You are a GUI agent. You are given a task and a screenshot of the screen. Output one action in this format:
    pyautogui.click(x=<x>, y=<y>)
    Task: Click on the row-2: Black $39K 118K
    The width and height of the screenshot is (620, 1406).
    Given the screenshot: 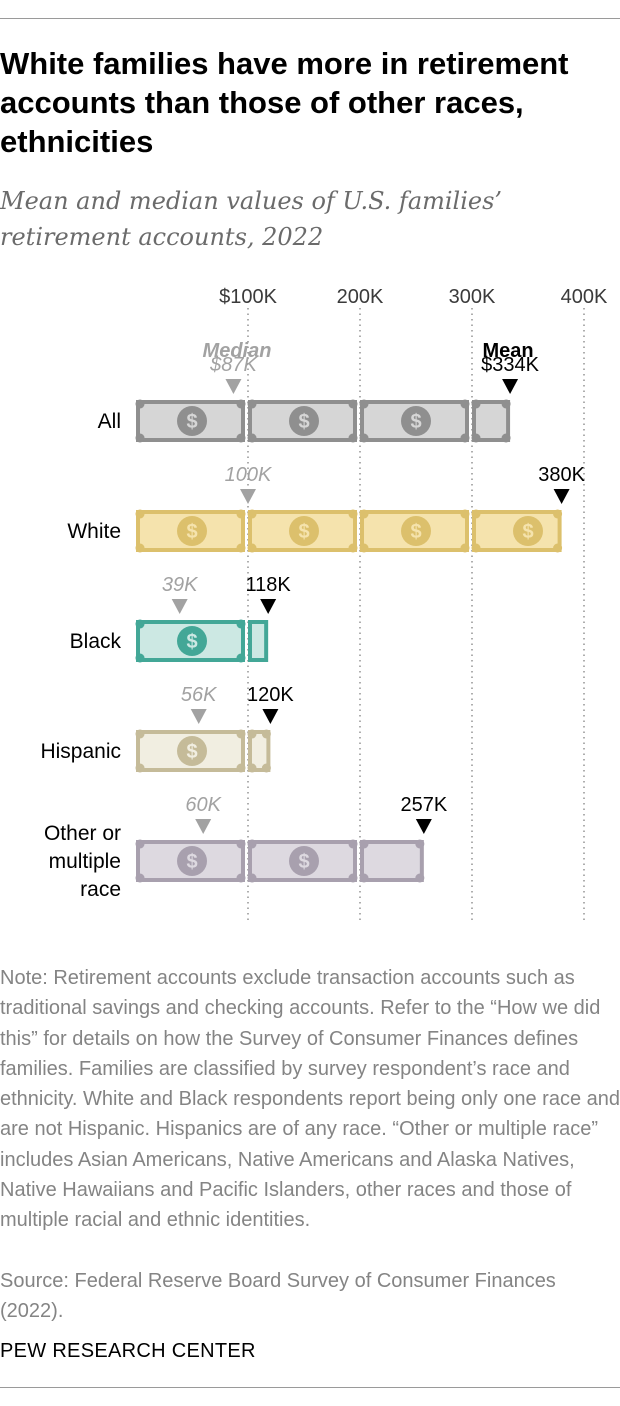 What is the action you would take?
    pyautogui.click(x=180, y=618)
    